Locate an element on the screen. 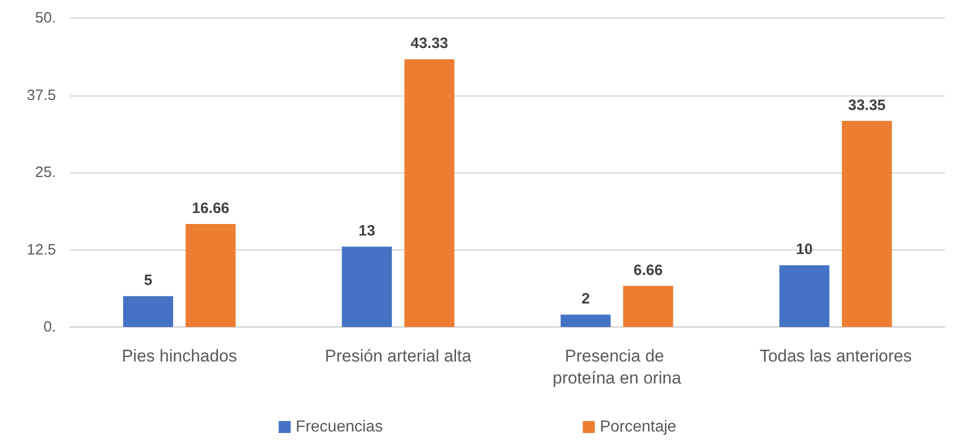 The height and width of the screenshot is (442, 955). x-tick-label: Todas las anteriores is located at coordinates (836, 356).